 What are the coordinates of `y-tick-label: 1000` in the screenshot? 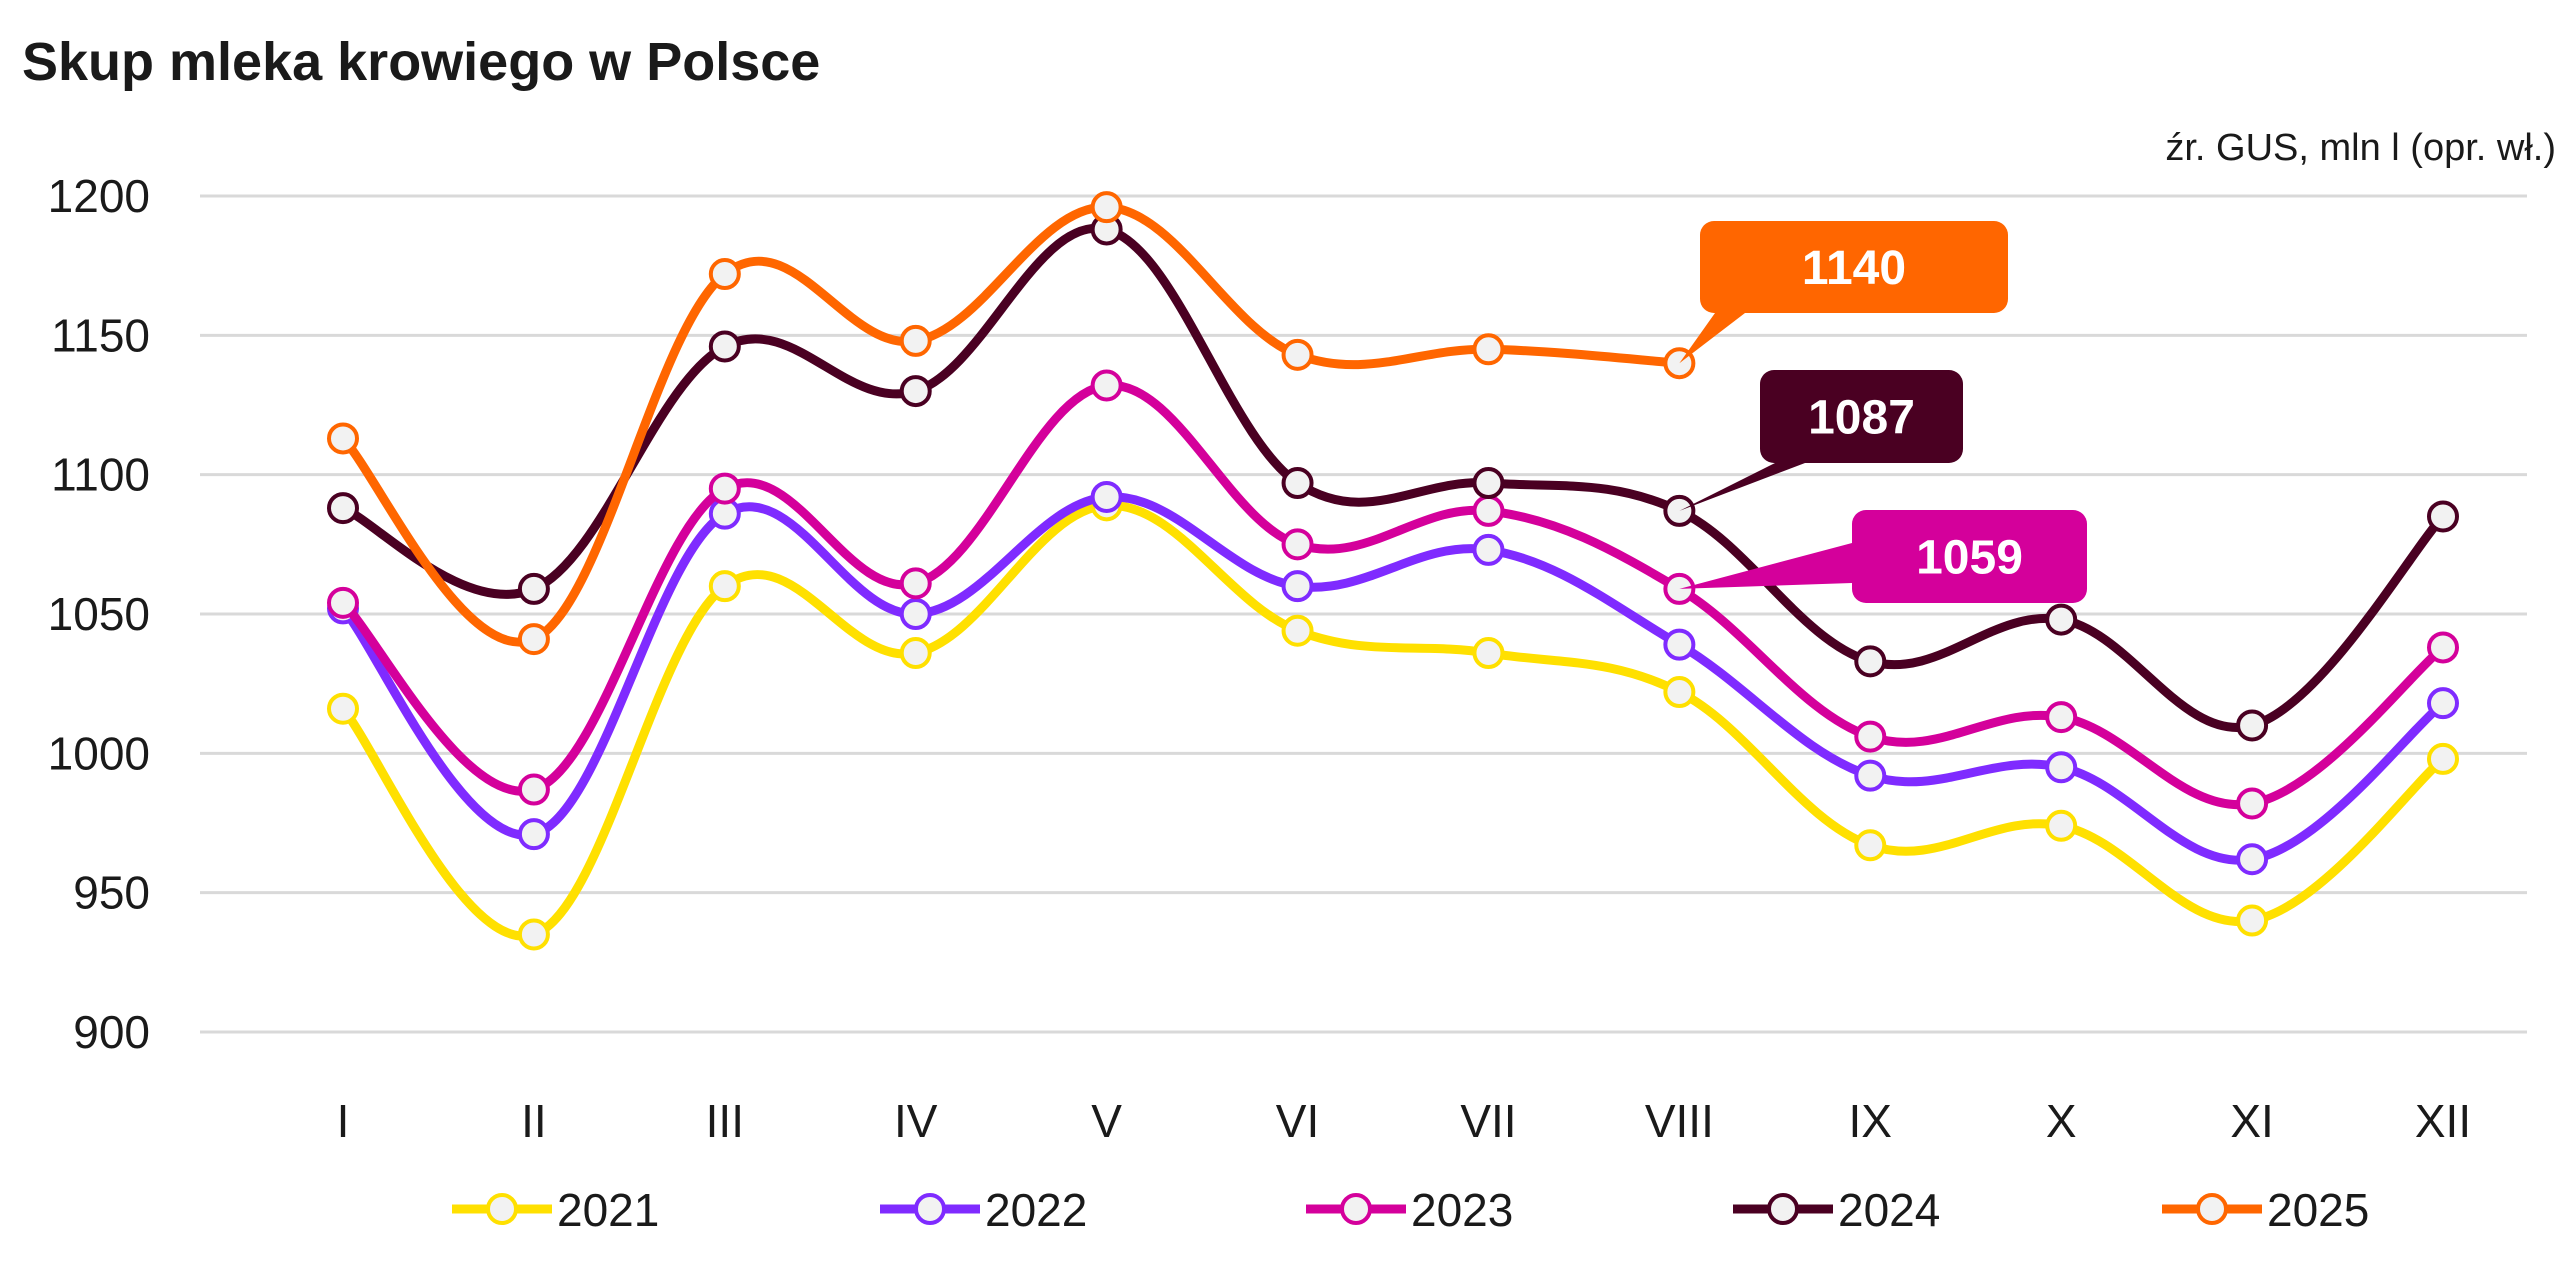 It's located at (99, 753).